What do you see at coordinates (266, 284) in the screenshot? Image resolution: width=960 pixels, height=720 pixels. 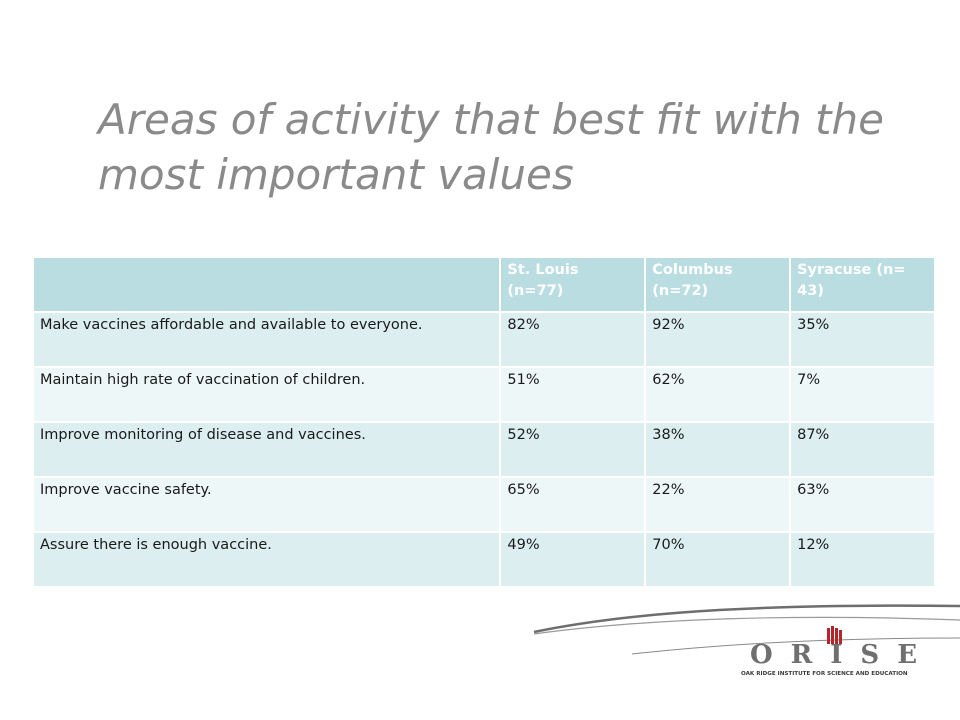 I see `header-activity` at bounding box center [266, 284].